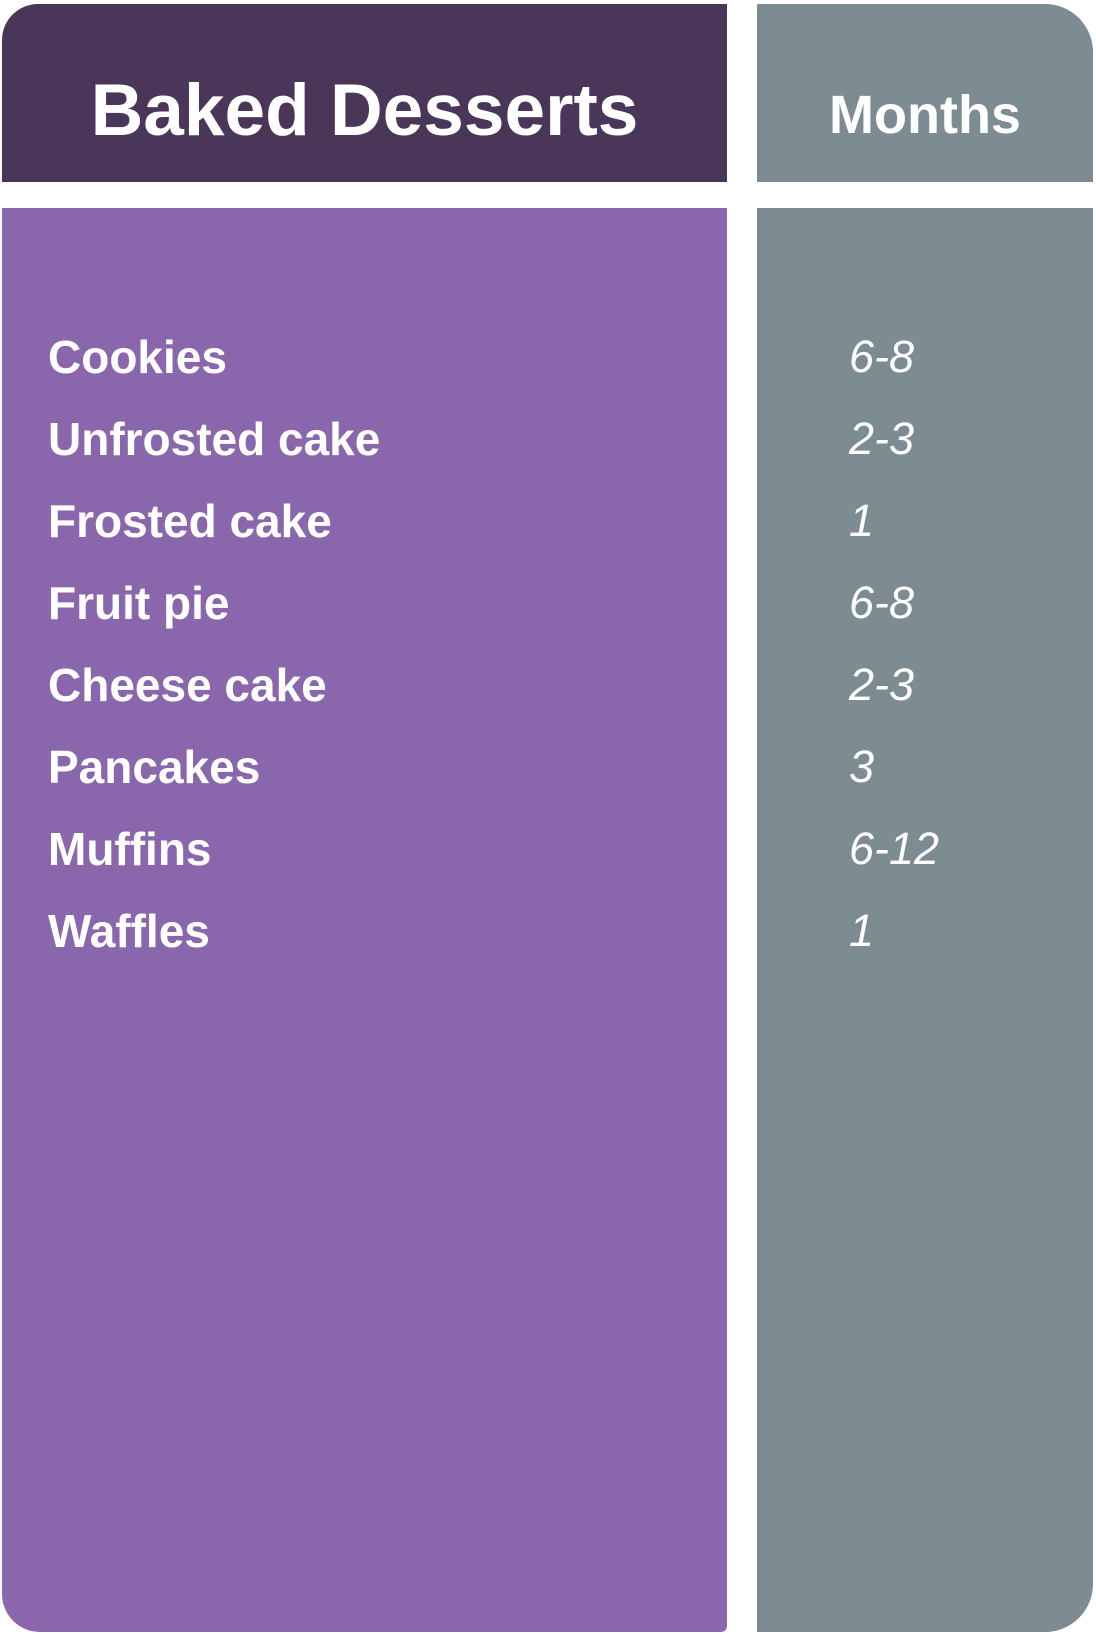 The width and height of the screenshot is (1096, 1636). I want to click on table-row: Fruit pie, so click(364, 603).